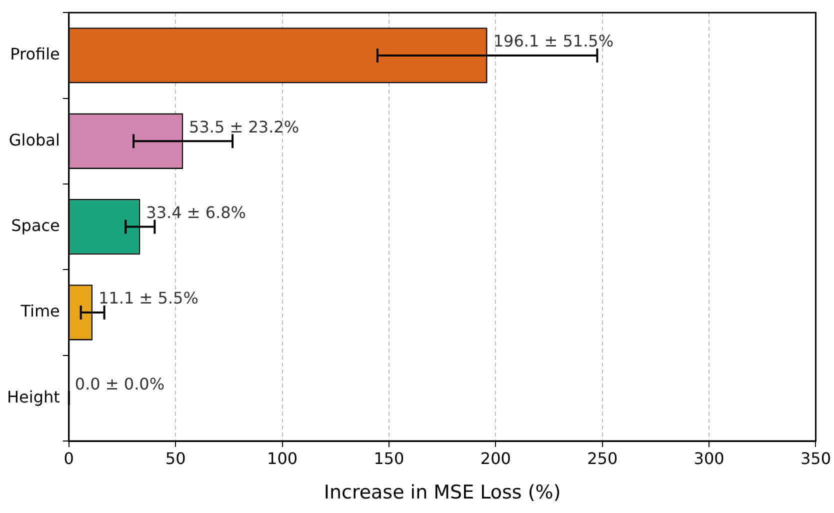 This screenshot has width=834, height=513. What do you see at coordinates (553, 41) in the screenshot?
I see `data-label: 196.1 ± 51.5%` at bounding box center [553, 41].